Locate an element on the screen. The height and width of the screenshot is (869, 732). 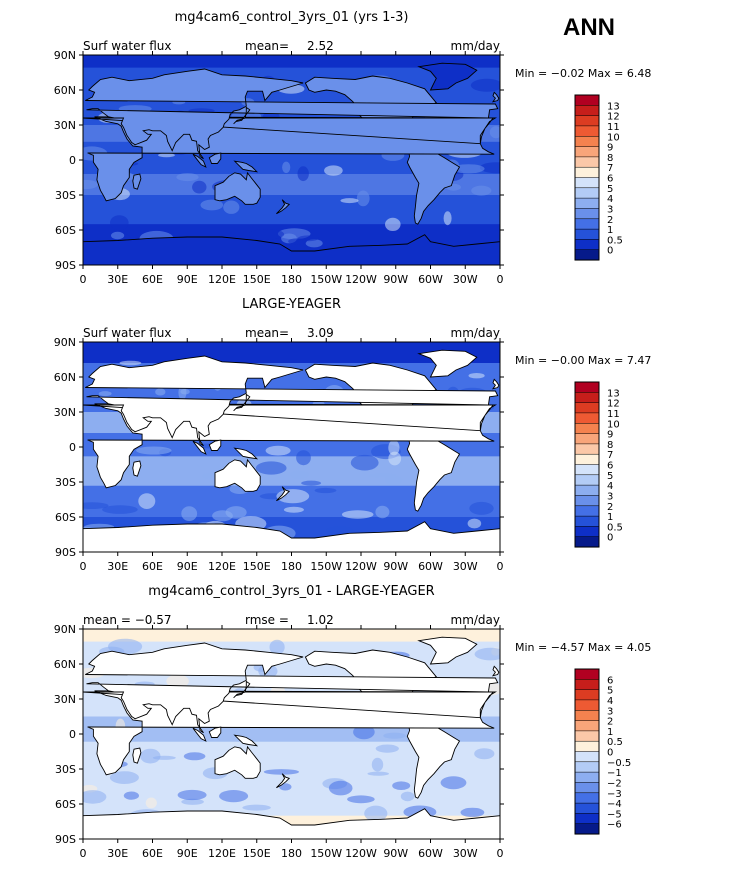
colorbar-label: 5 is located at coordinates (610, 189).